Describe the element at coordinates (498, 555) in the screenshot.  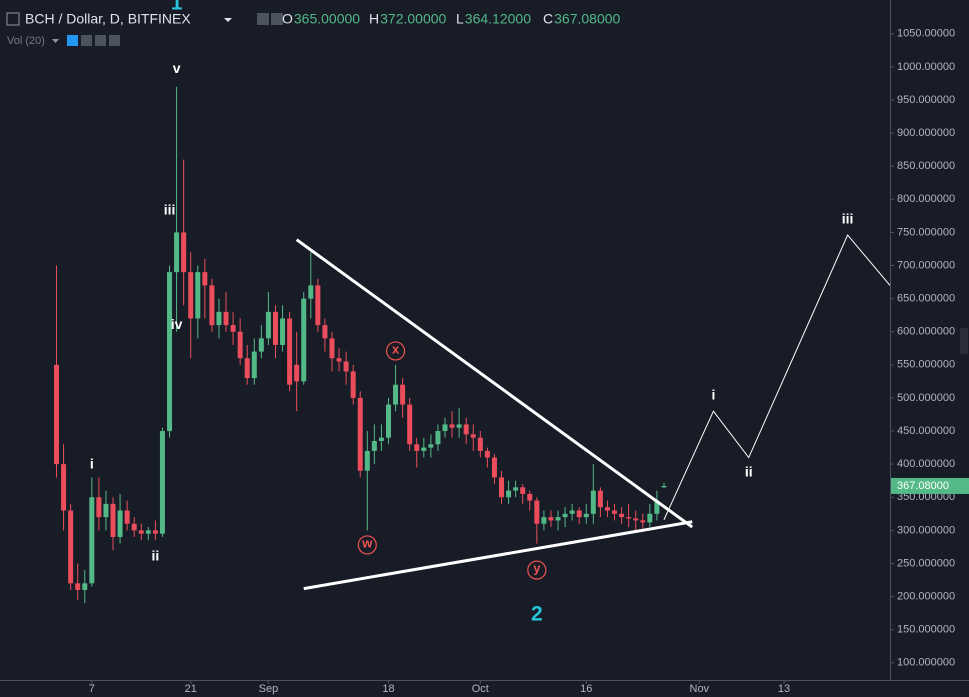
I see `trendline` at that location.